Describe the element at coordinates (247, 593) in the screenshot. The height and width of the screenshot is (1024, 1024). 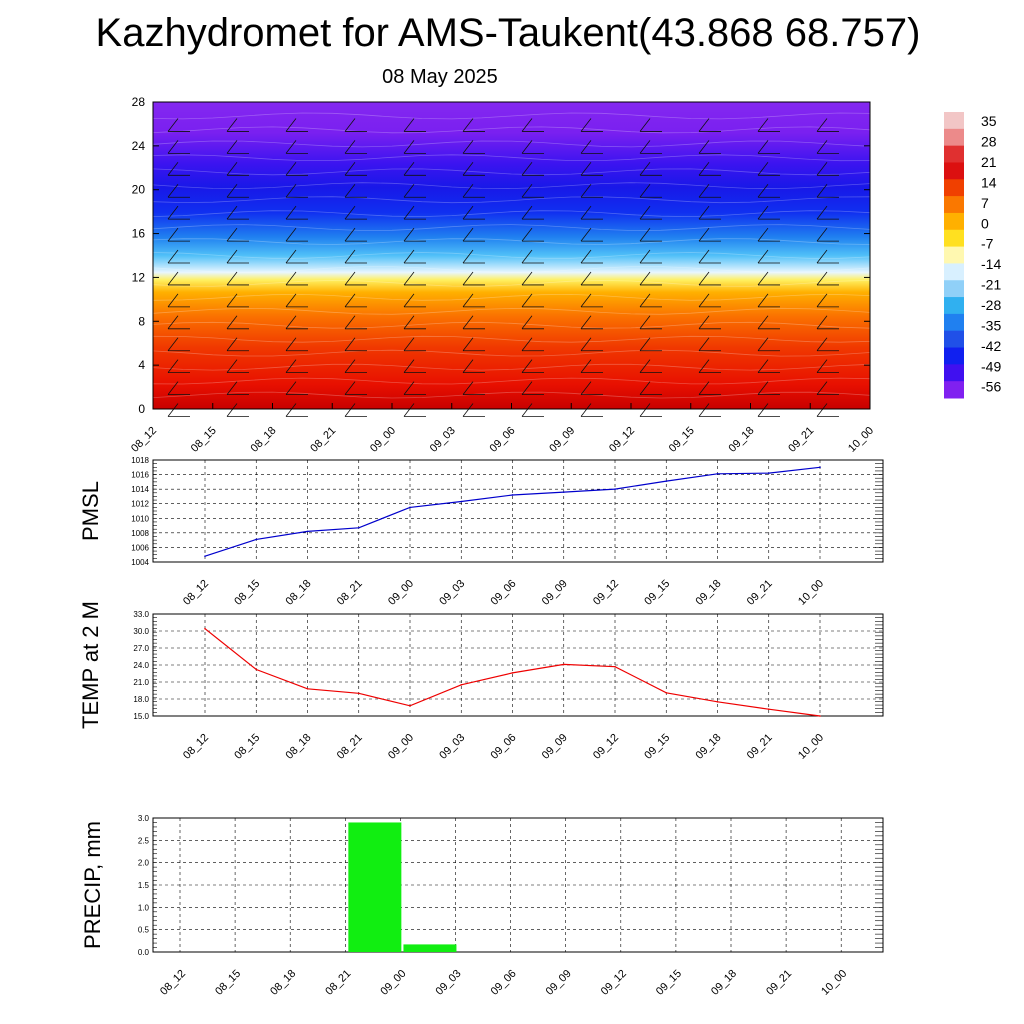
I see `pmsl-xtick-label: 08_15` at that location.